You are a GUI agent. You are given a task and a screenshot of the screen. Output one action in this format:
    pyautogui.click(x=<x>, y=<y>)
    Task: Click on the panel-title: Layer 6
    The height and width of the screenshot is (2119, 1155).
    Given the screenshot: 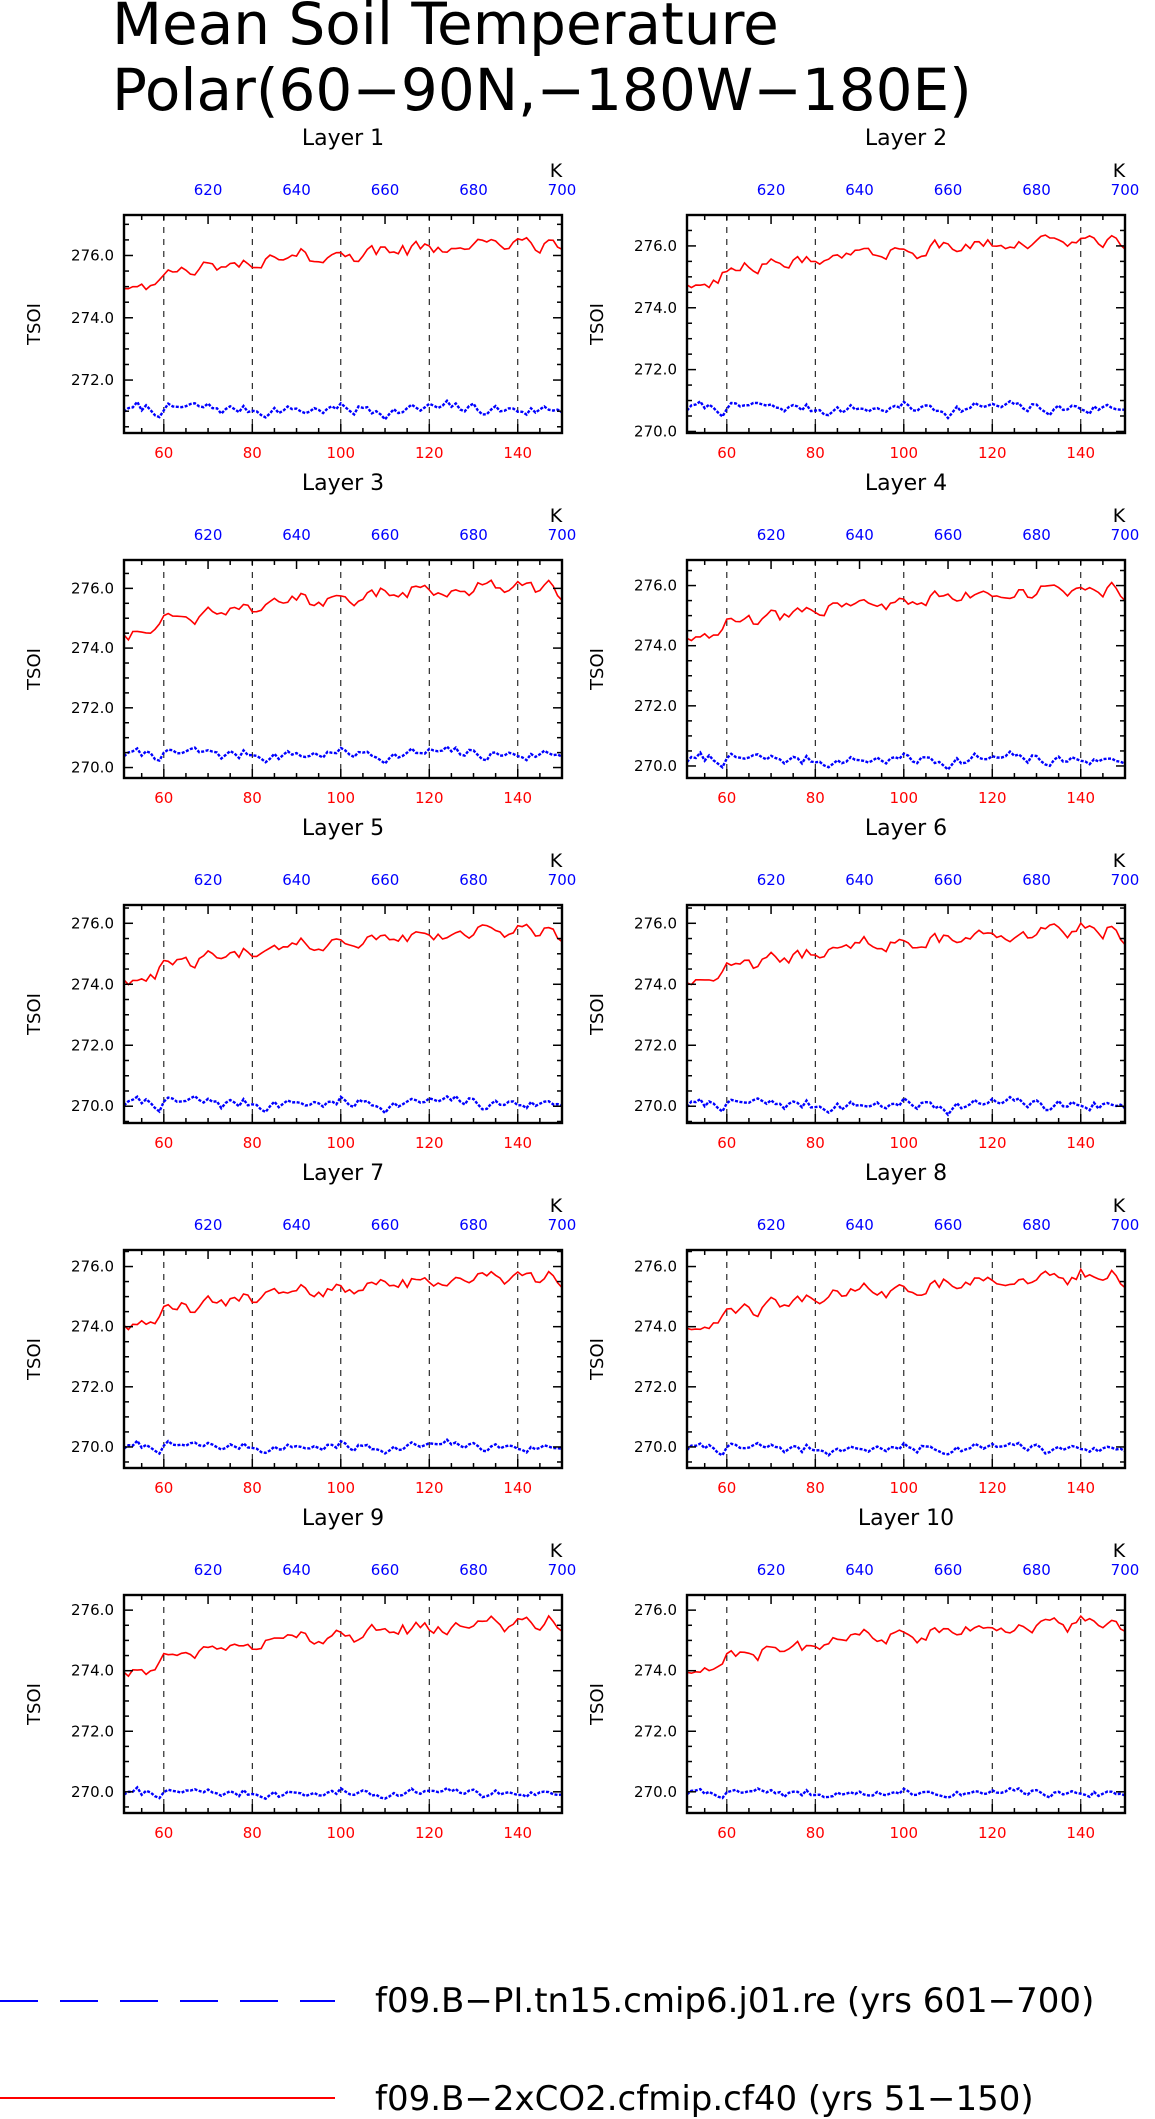 What is the action you would take?
    pyautogui.click(x=906, y=828)
    